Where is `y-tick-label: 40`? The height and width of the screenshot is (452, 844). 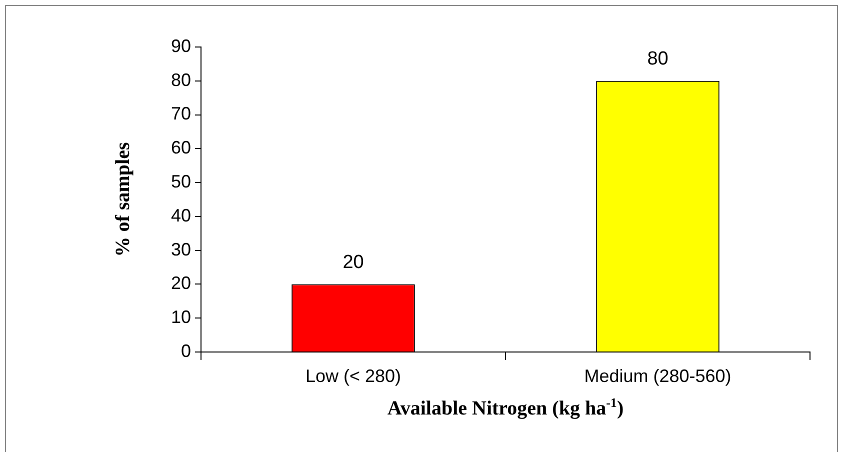
y-tick-label: 40 is located at coordinates (180, 215).